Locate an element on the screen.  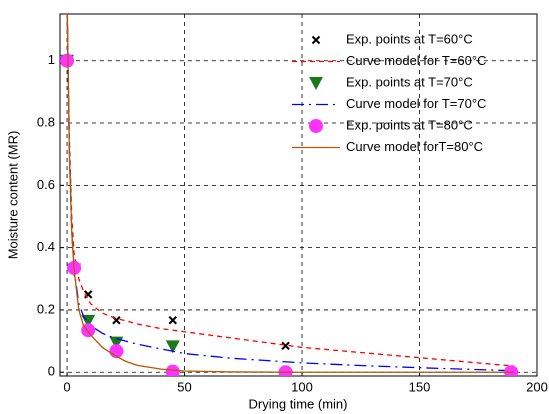
x-tick-label: 200 is located at coordinates (537, 386).